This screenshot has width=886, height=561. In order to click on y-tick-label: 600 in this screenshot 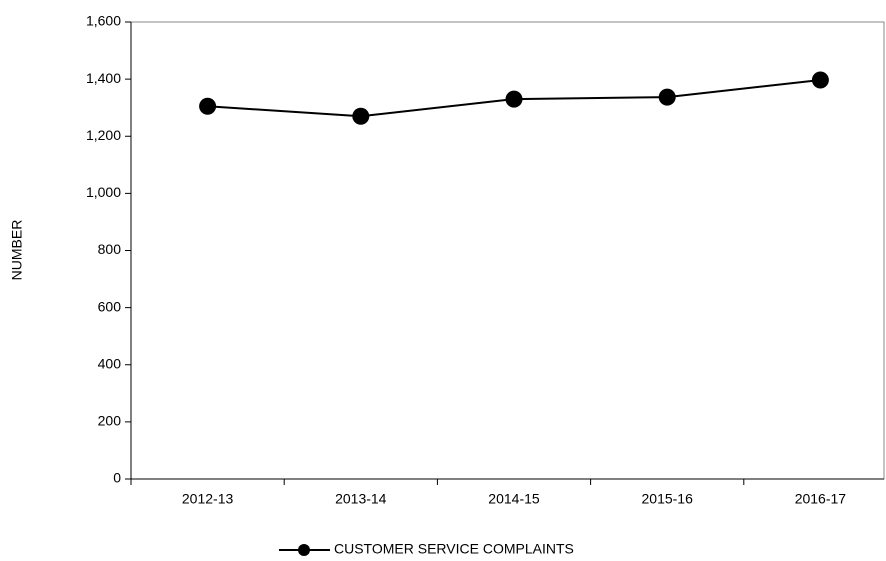, I will do `click(110, 306)`.